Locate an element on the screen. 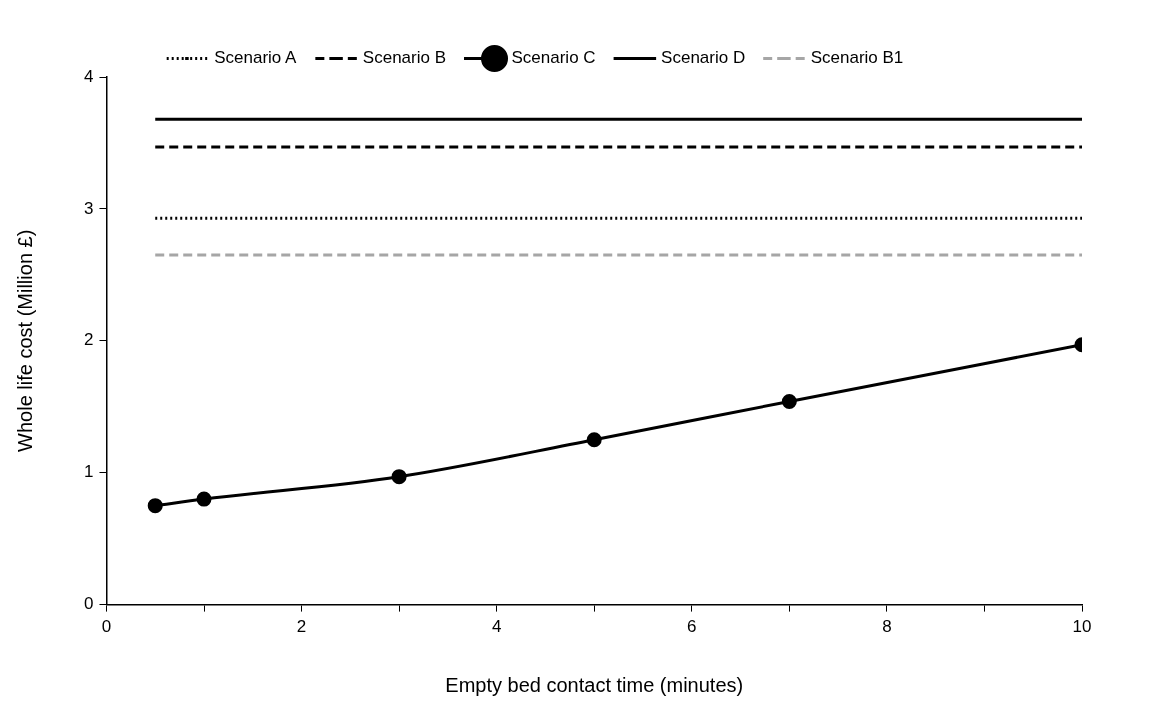  legend-label: Scenario B1 is located at coordinates (857, 58).